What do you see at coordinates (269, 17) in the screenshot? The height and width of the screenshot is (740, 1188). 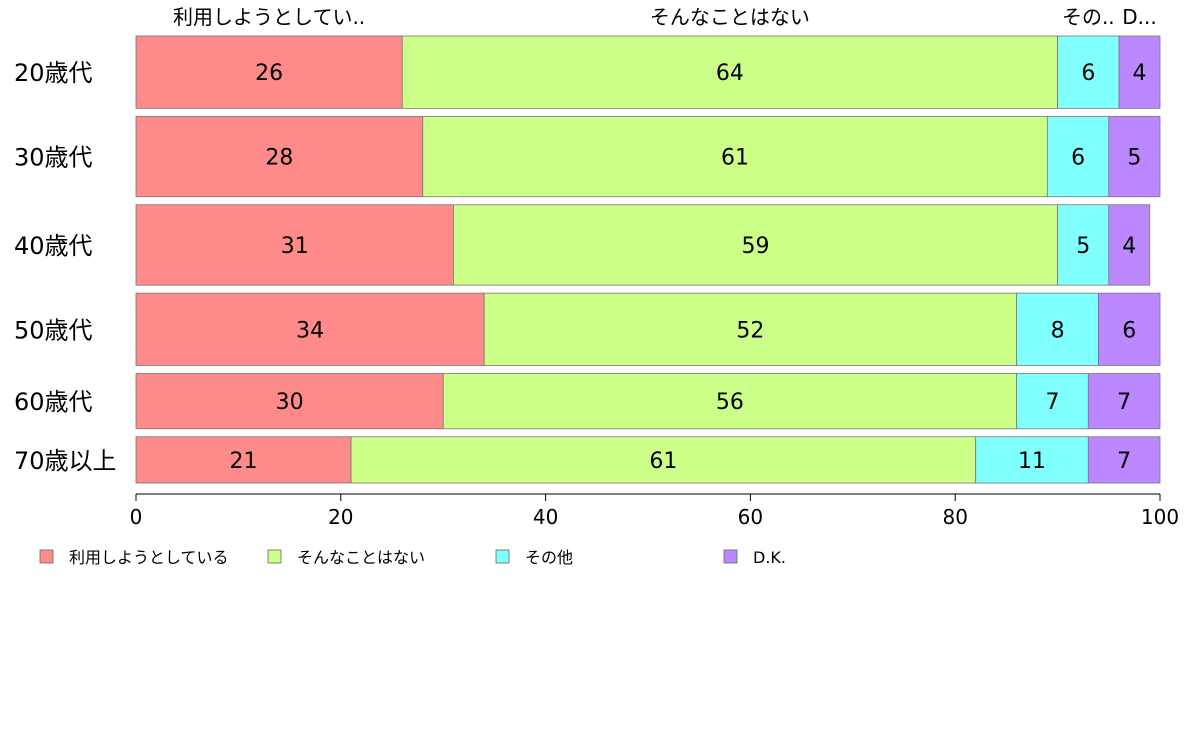 I see `top-series-label: 利用しようとしてい..` at bounding box center [269, 17].